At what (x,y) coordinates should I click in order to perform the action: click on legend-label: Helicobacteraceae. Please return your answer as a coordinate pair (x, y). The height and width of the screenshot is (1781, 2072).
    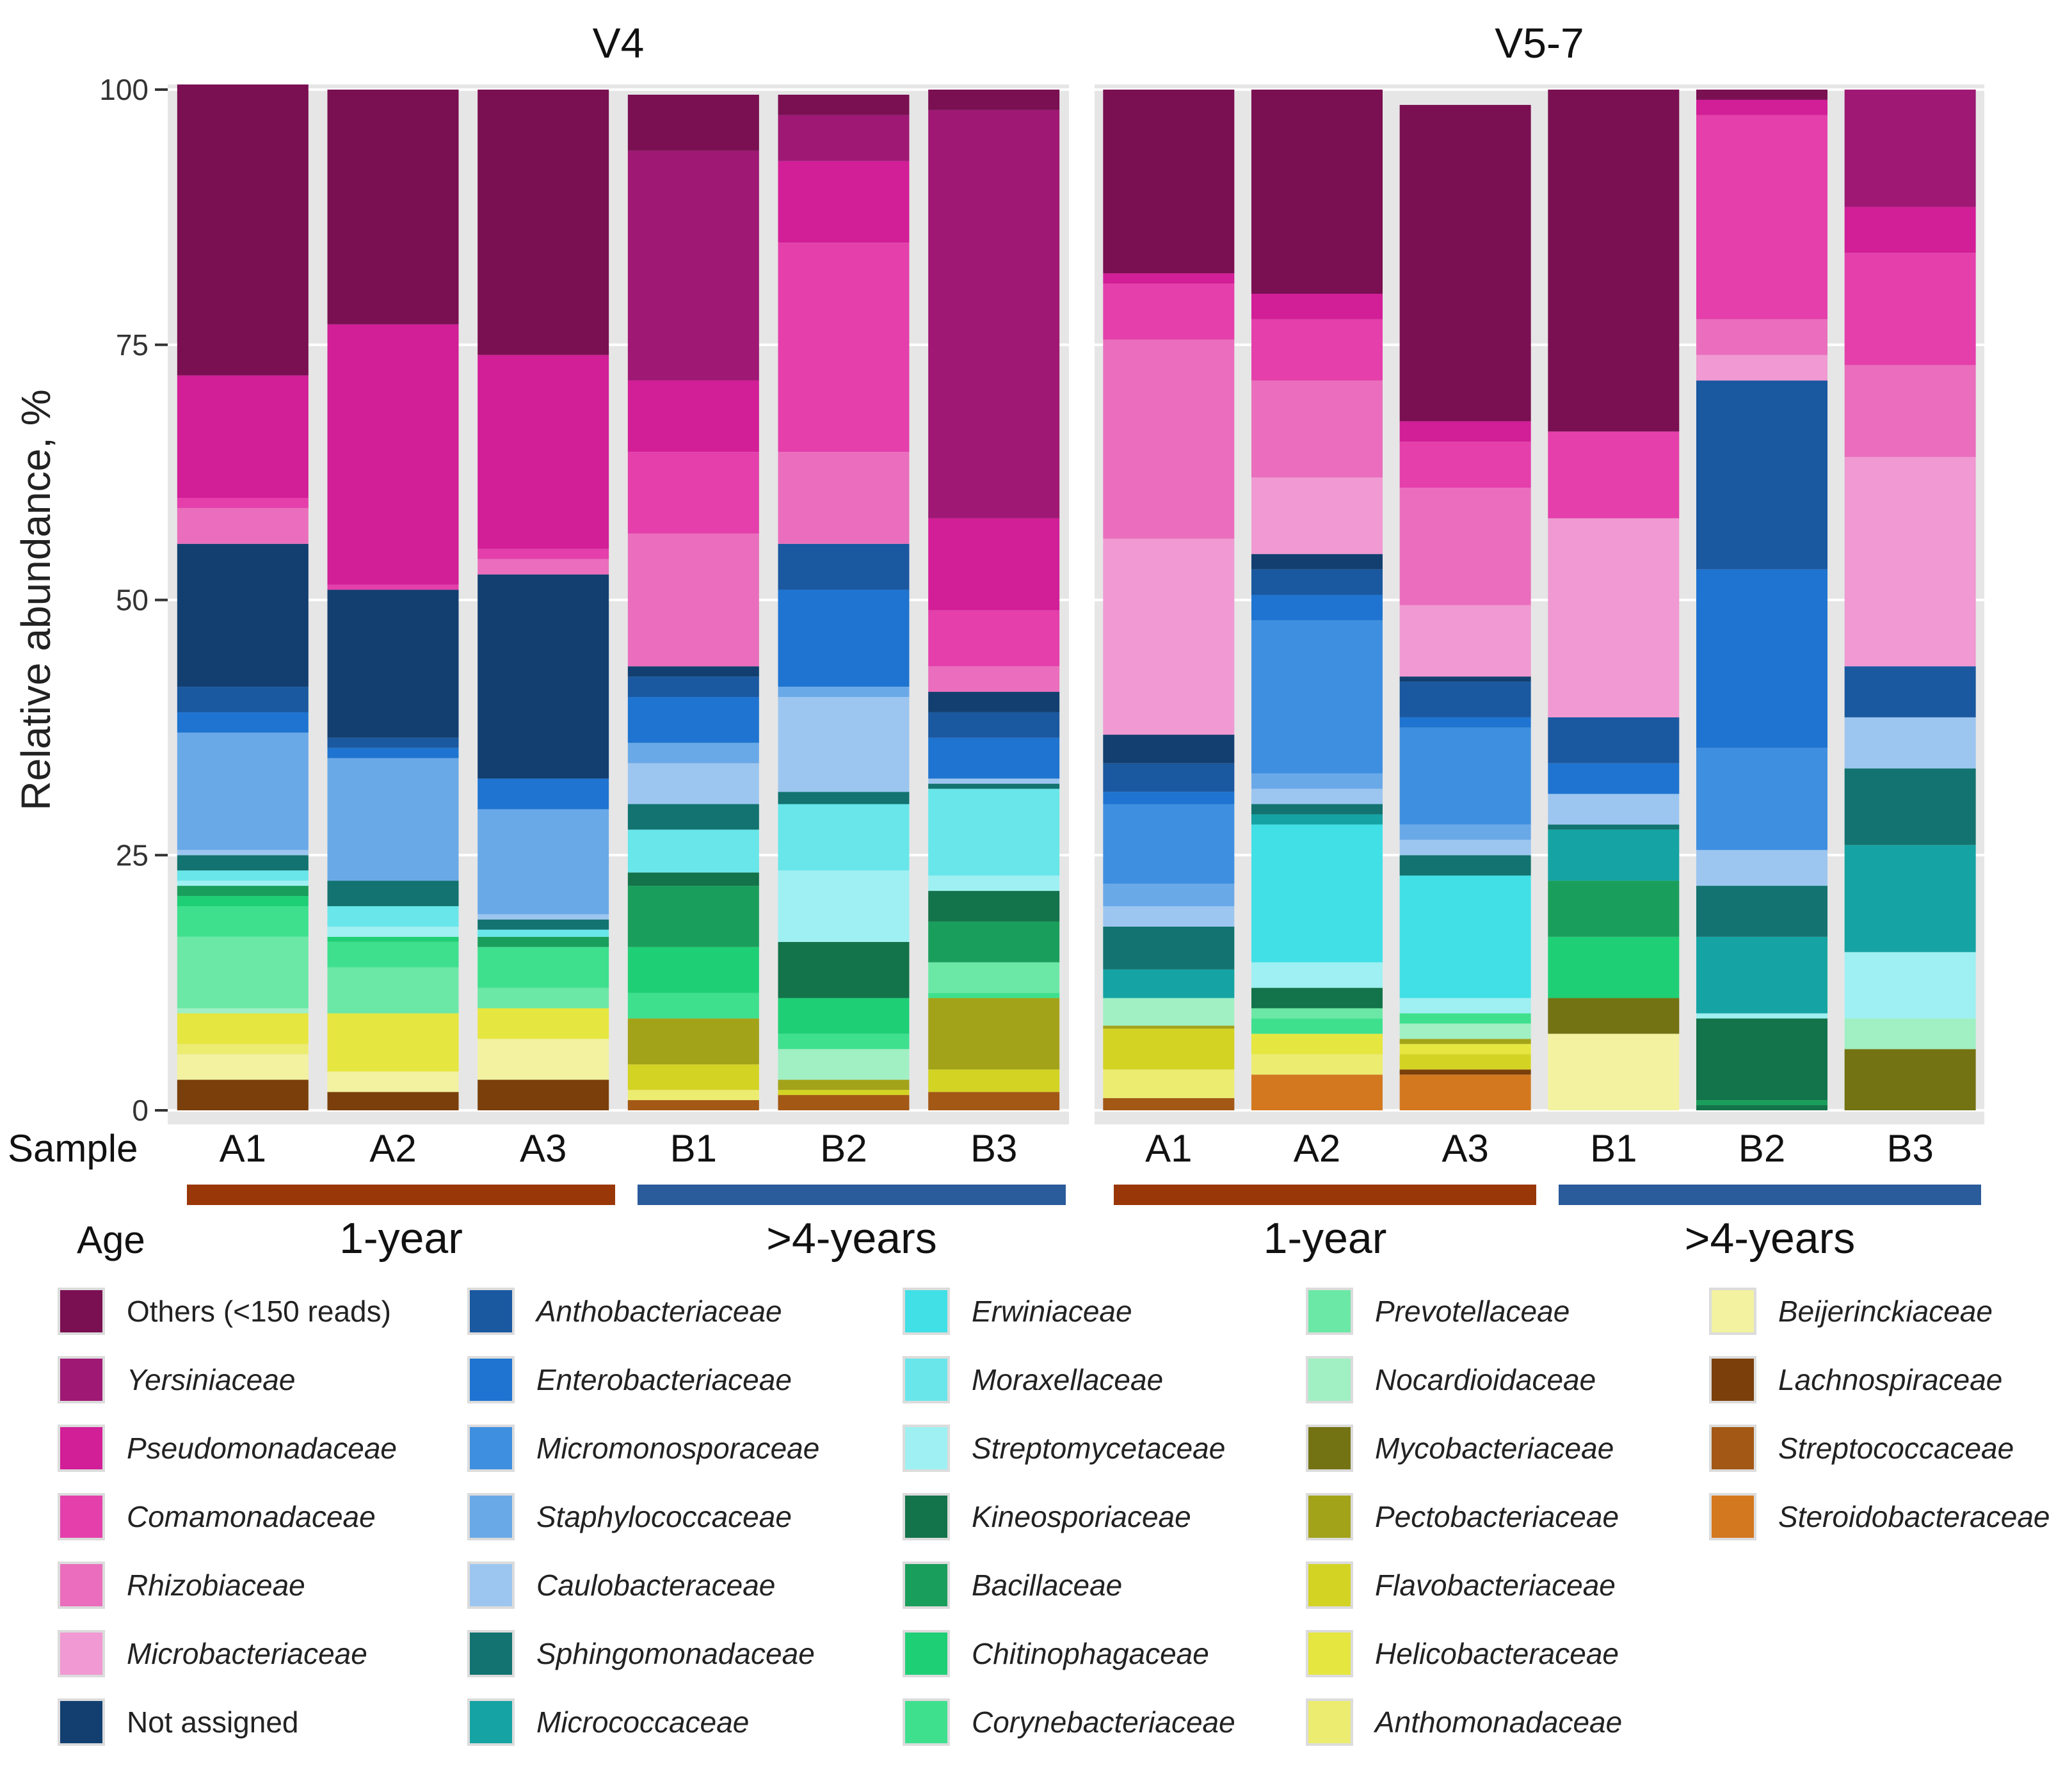
    Looking at the image, I should click on (1497, 1653).